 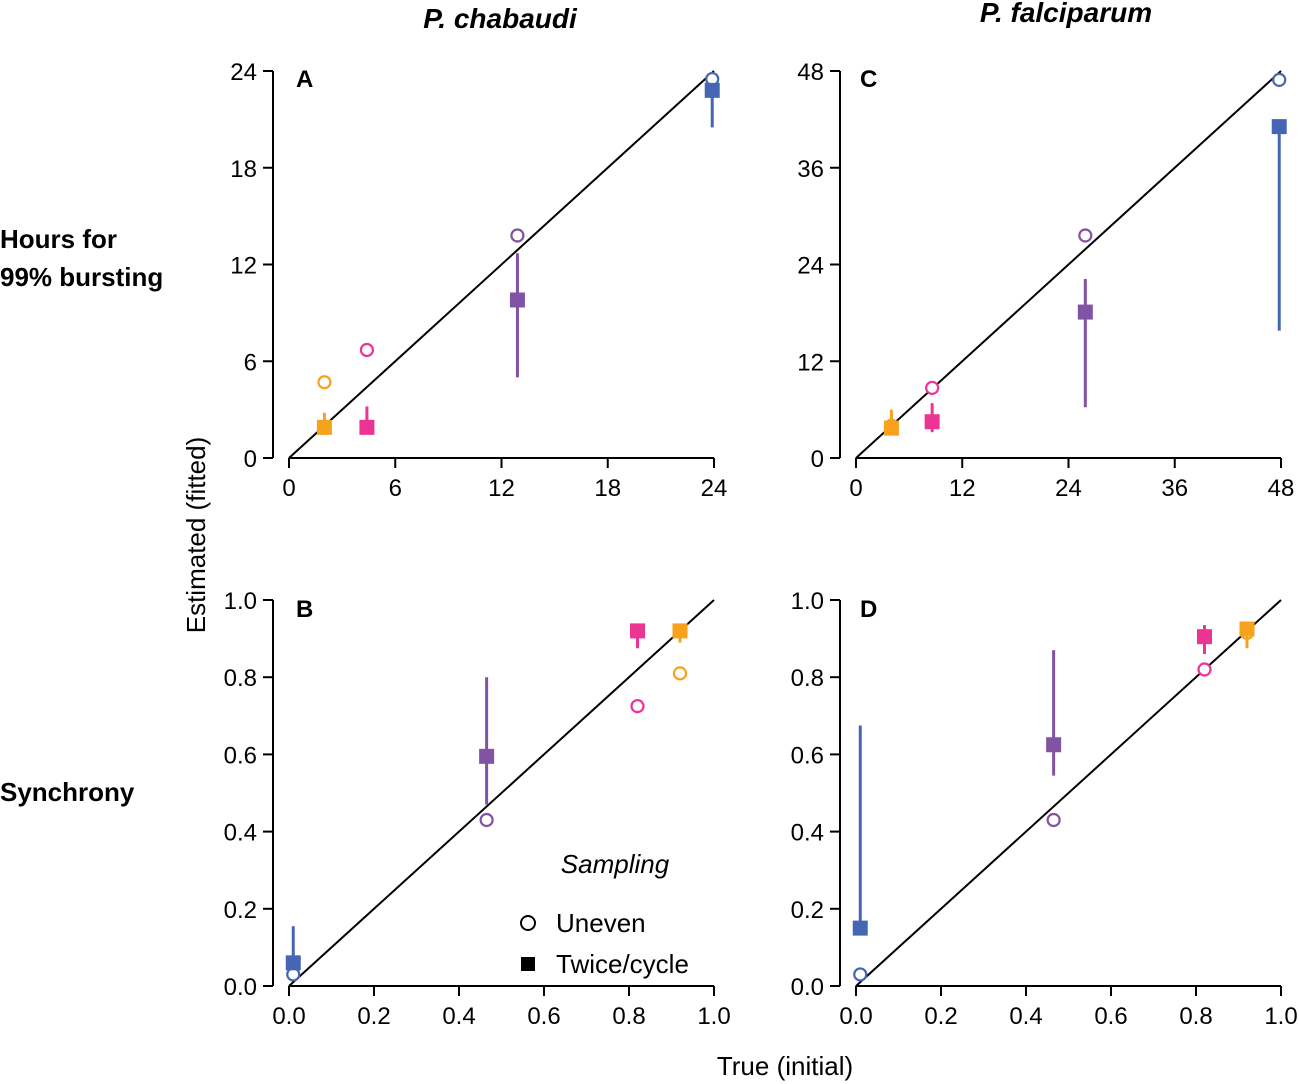 I want to click on y-tick-label-d: 0.6, so click(x=807, y=755).